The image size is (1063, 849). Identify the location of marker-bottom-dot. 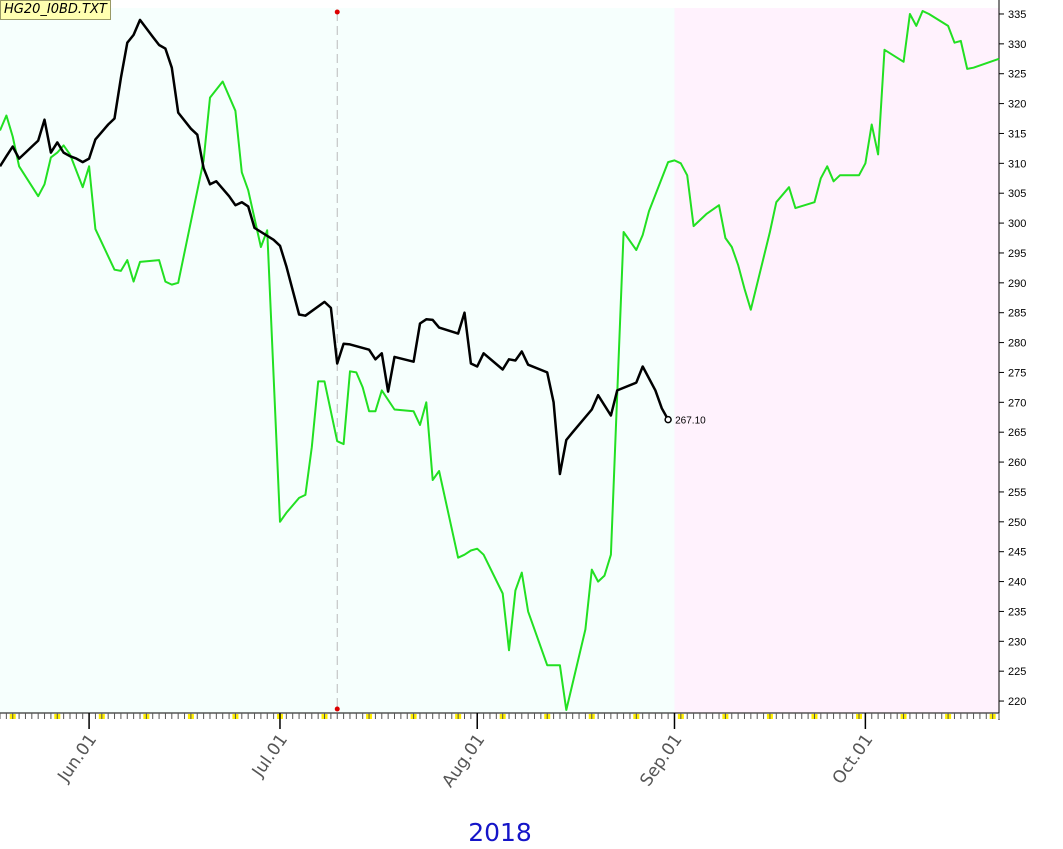
(337, 709).